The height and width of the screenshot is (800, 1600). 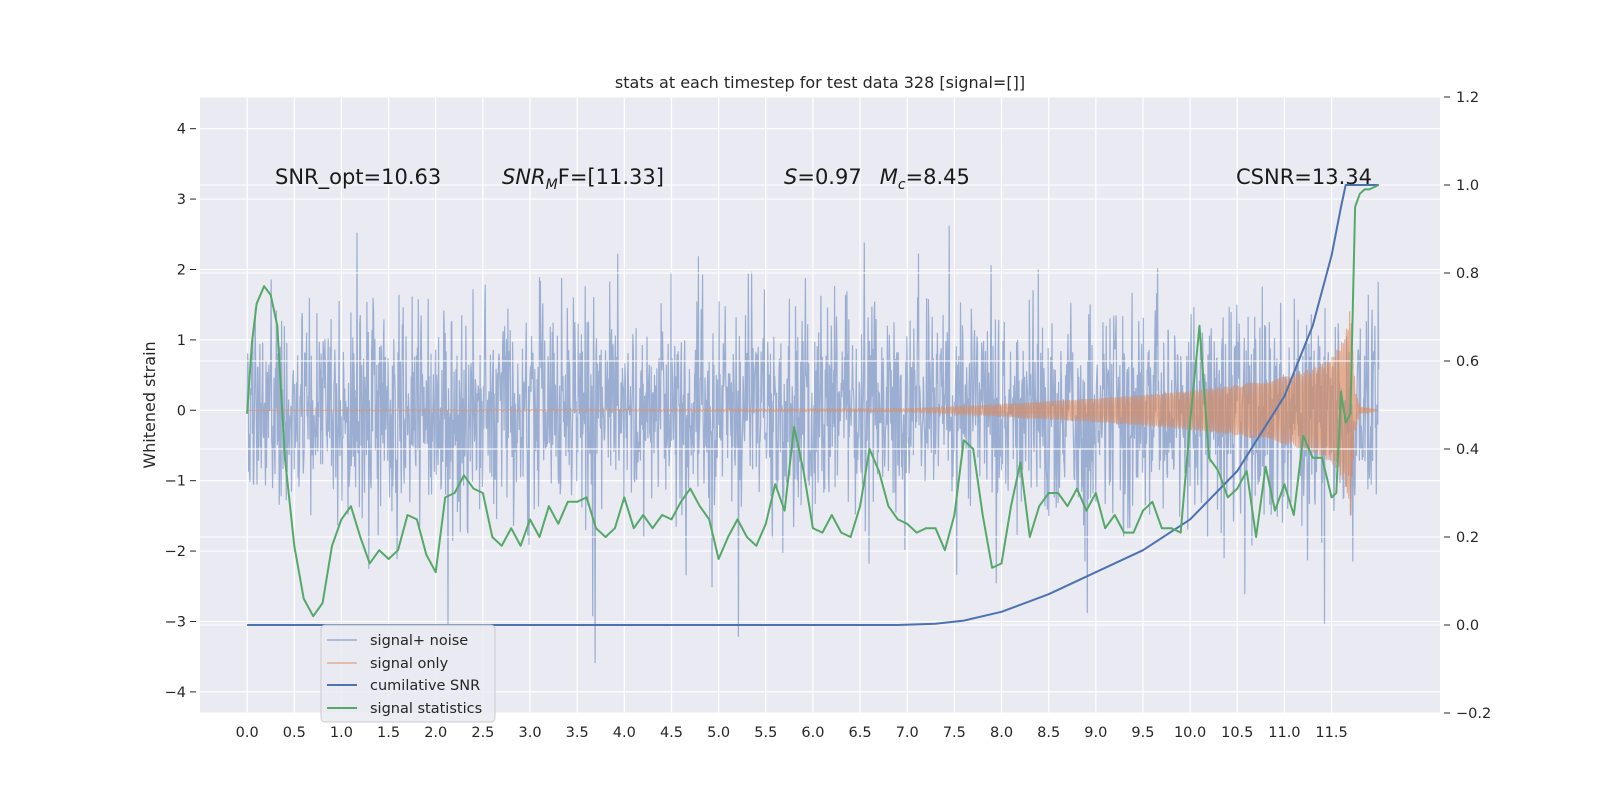 I want to click on x-tick-label: 11.5, so click(x=1331, y=733).